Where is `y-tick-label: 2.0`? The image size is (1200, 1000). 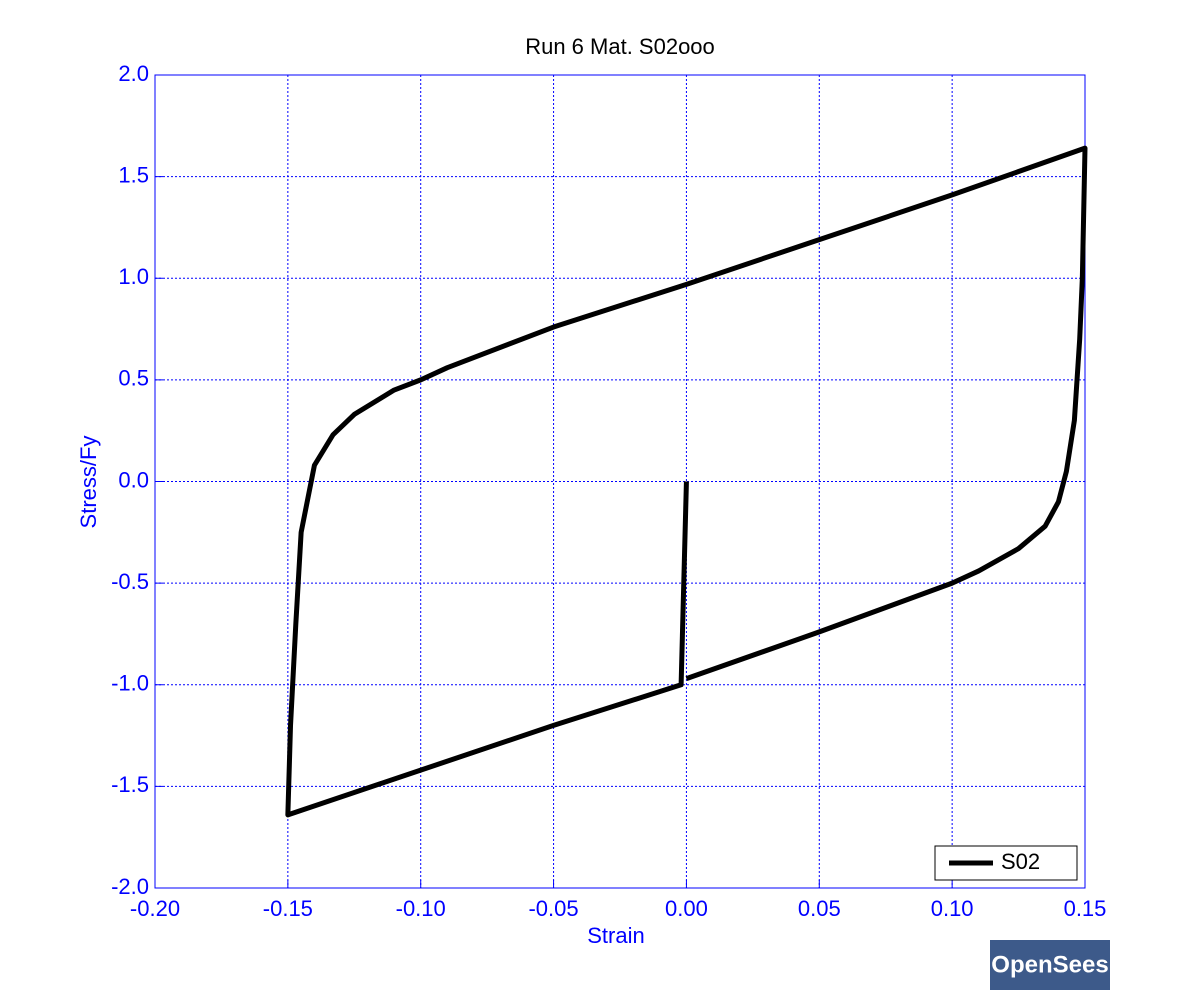 y-tick-label: 2.0 is located at coordinates (133, 73).